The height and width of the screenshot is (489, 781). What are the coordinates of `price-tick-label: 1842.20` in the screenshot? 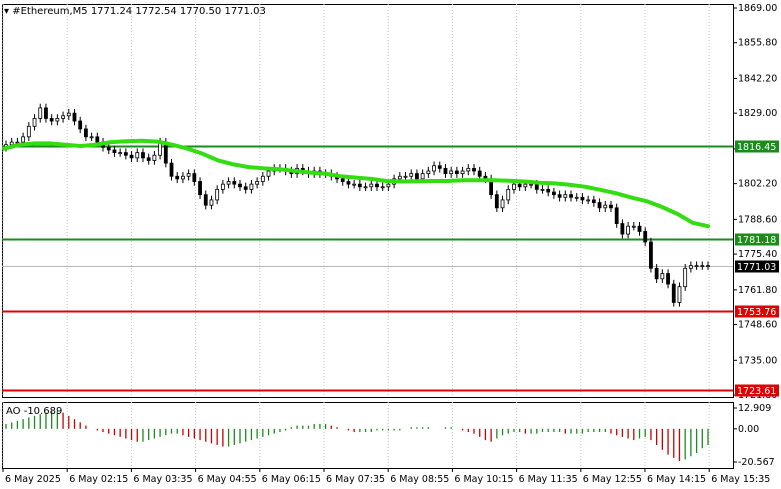 It's located at (757, 78).